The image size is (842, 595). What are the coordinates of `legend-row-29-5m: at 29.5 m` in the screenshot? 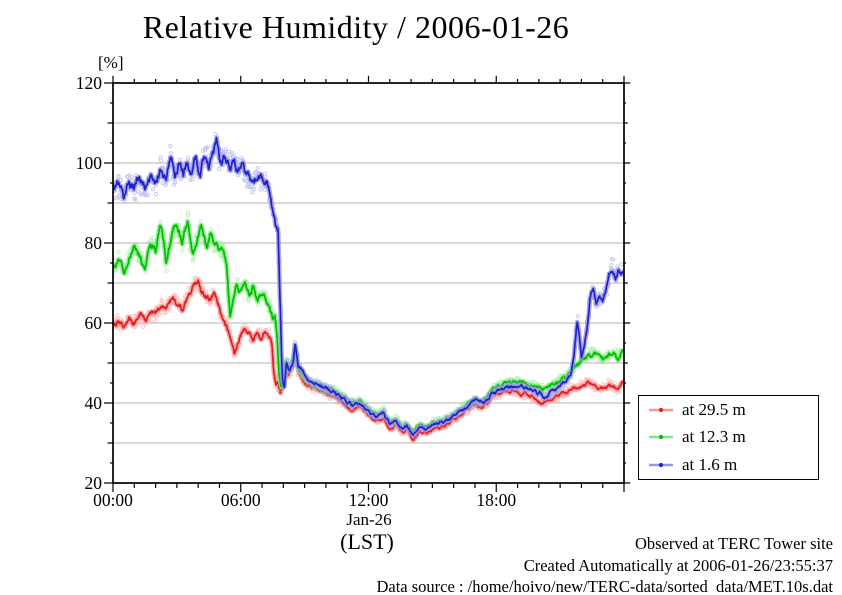 It's located at (733, 410).